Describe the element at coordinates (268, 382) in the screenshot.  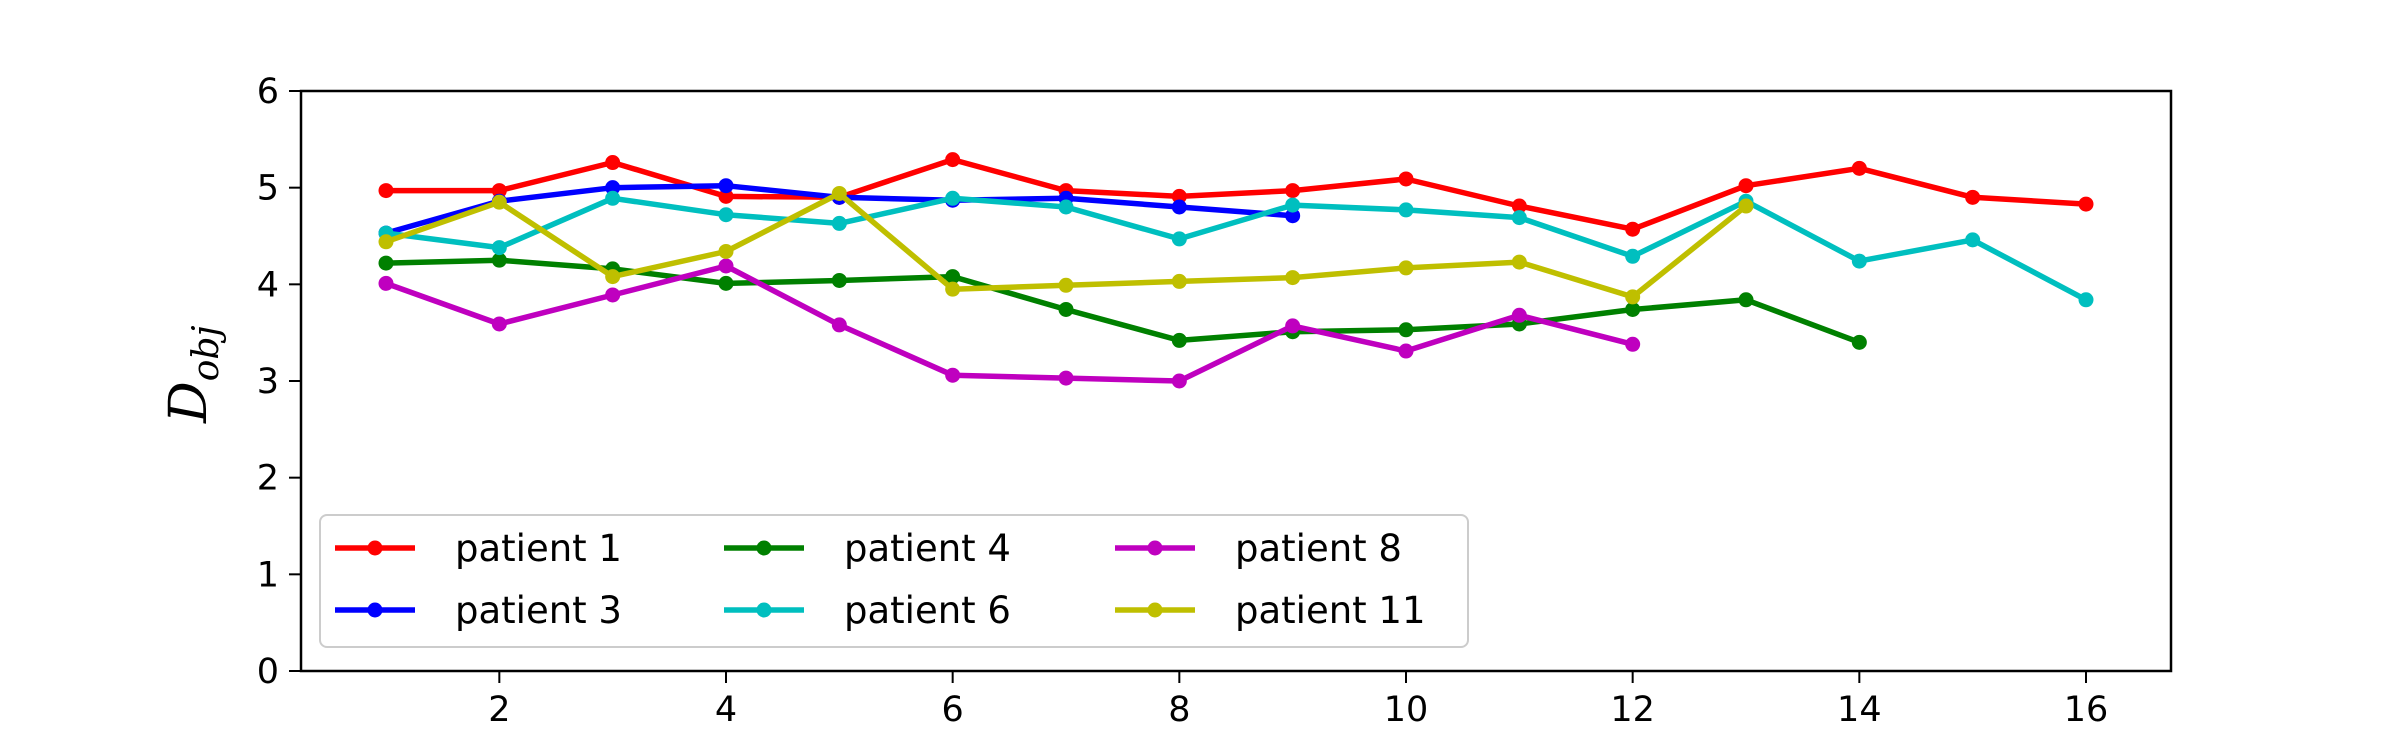
I see `y-tick-label: 3` at that location.